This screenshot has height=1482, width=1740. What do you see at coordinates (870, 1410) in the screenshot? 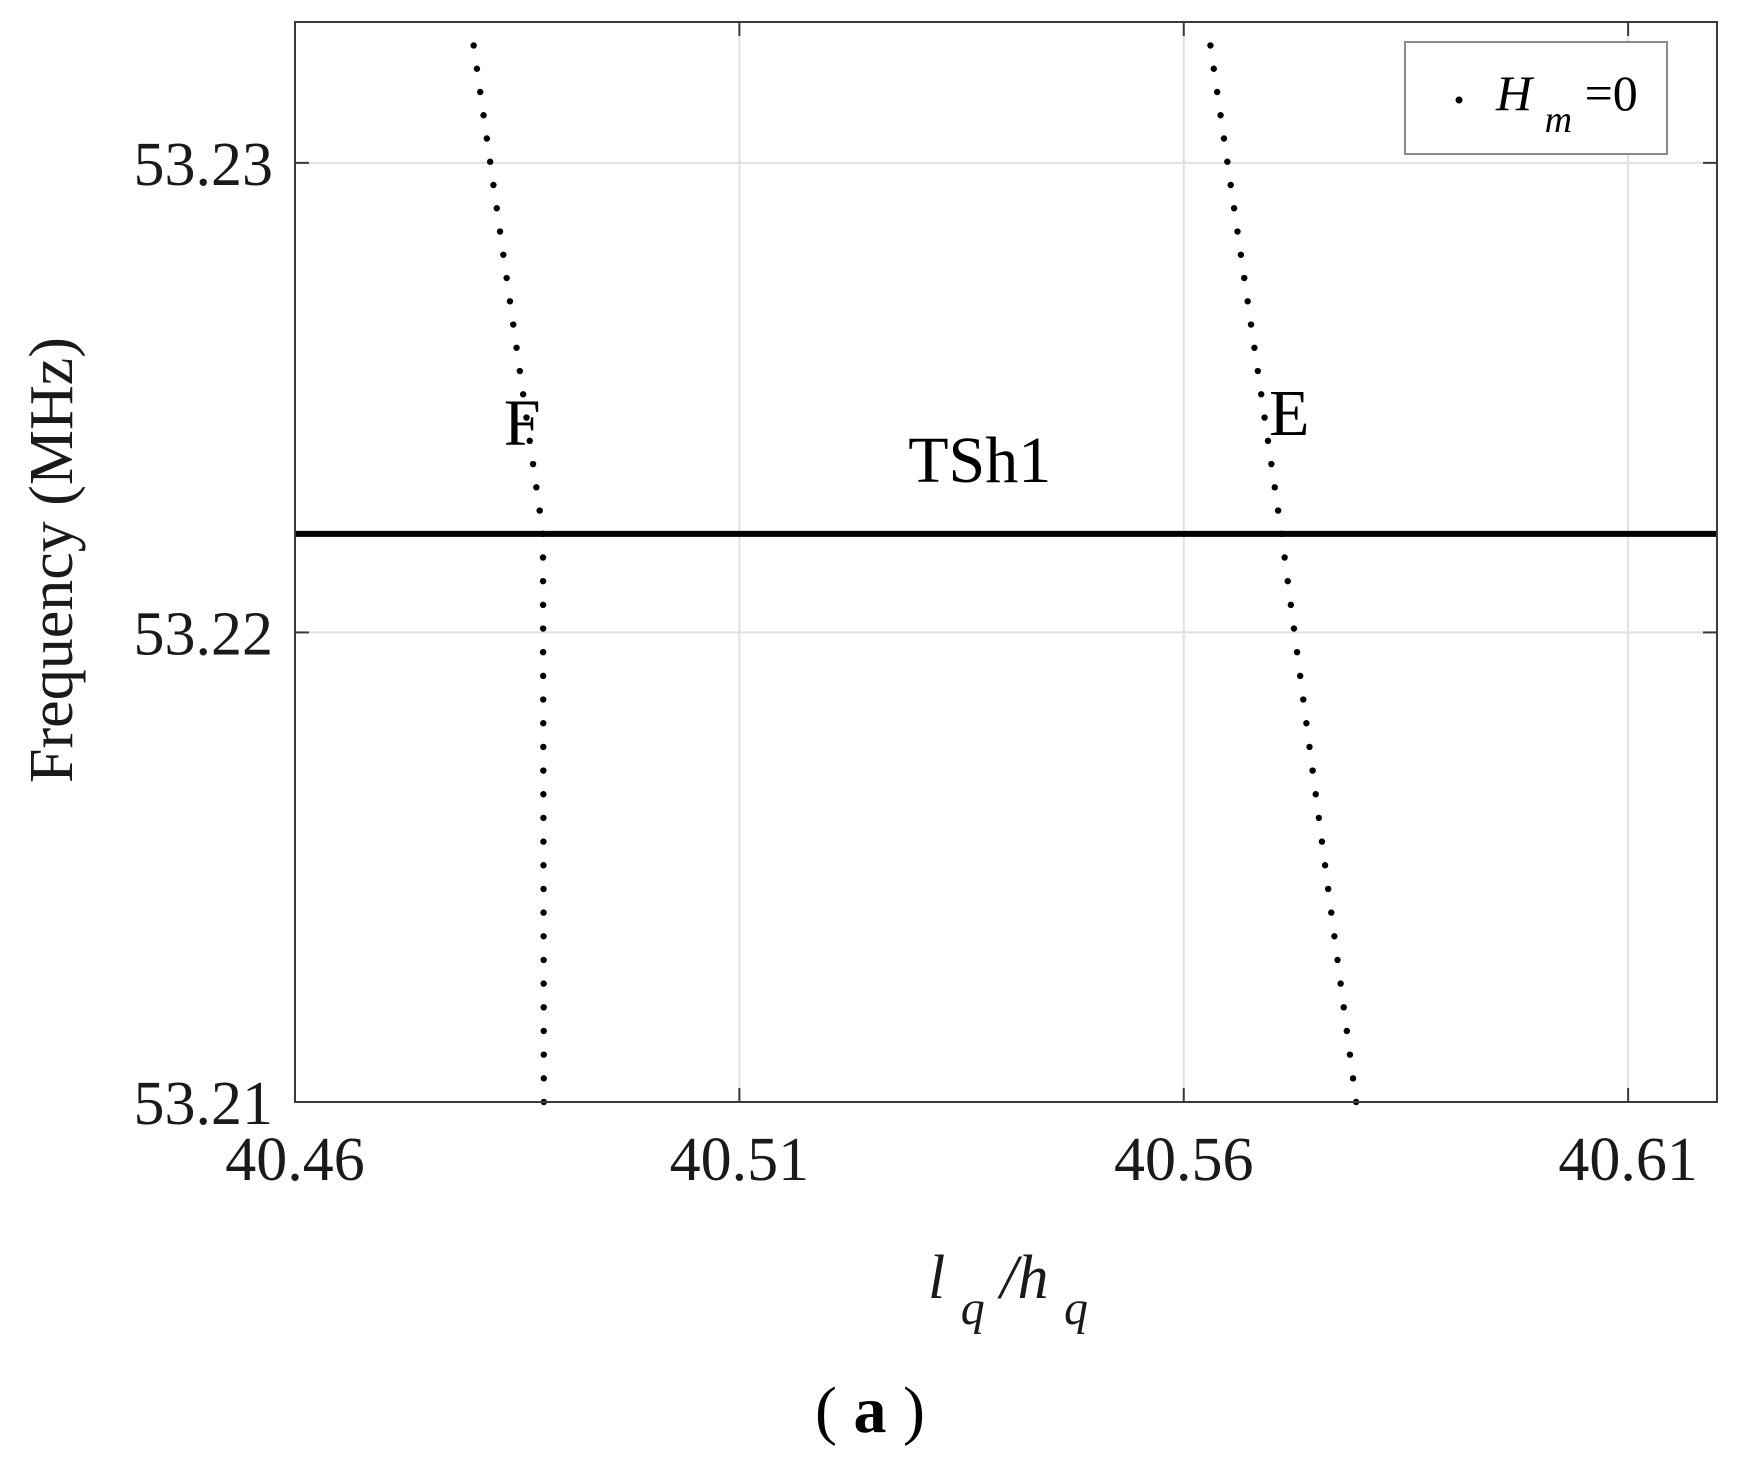
I see `caption-letter: a` at bounding box center [870, 1410].